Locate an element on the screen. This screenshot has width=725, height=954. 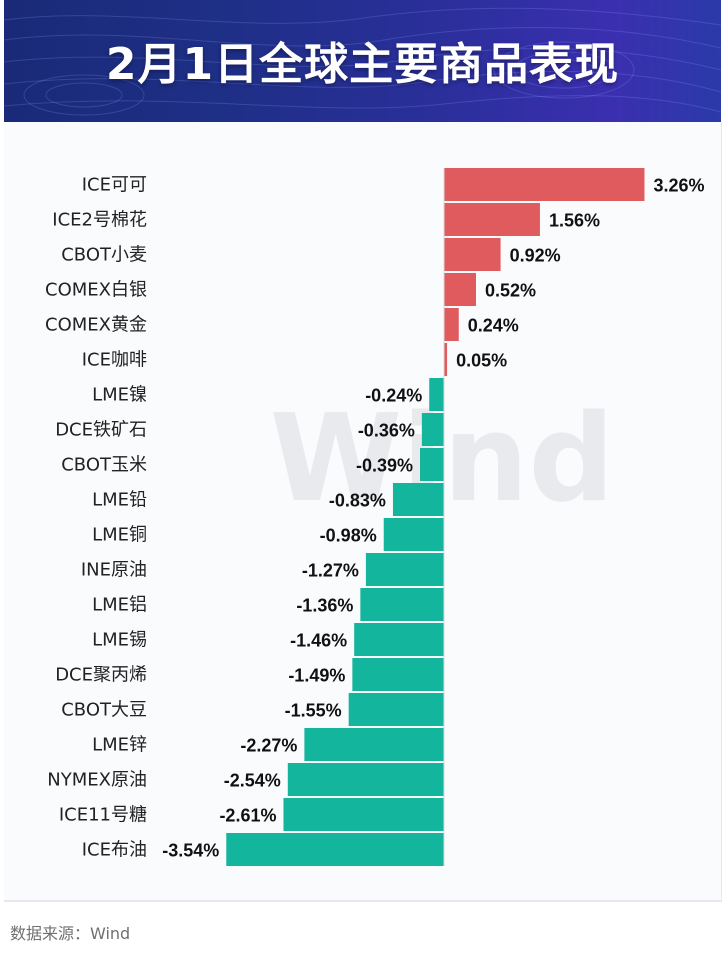
value-label: -2.54% is located at coordinates (252, 781).